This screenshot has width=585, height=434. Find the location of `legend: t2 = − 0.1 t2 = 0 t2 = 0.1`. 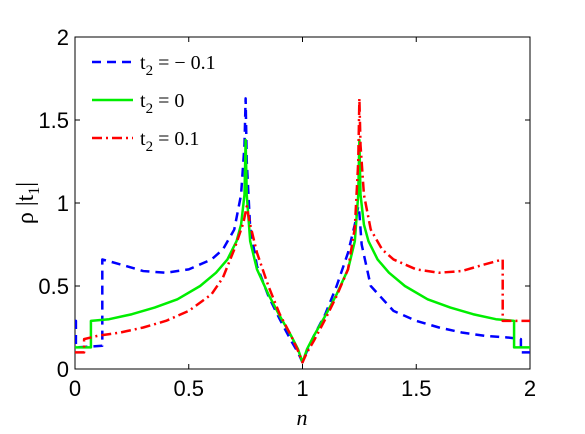

legend: t2 = − 0.1 t2 = 0 t2 = 0.1 is located at coordinates (154, 103).